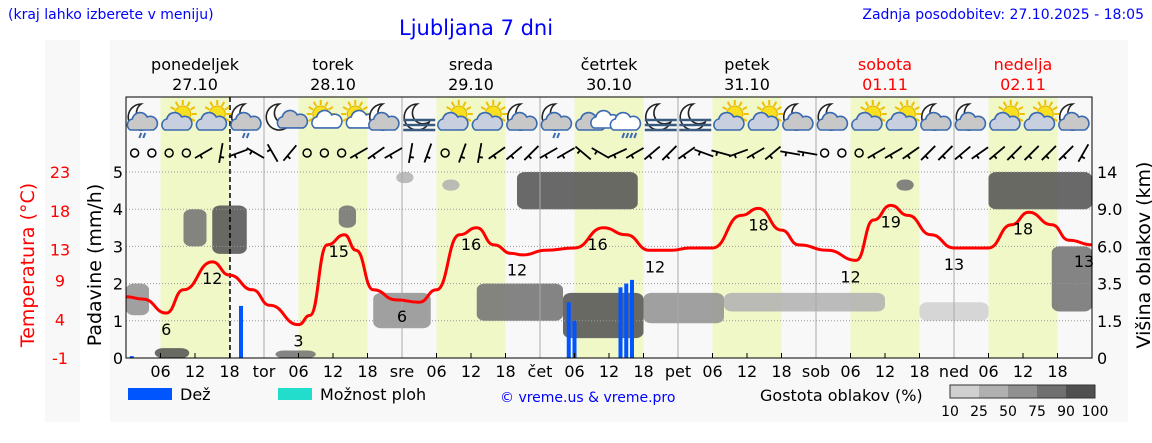 Image resolution: width=1152 pixels, height=443 pixels. What do you see at coordinates (62, 231) in the screenshot?
I see `temp-axis-bg` at bounding box center [62, 231].